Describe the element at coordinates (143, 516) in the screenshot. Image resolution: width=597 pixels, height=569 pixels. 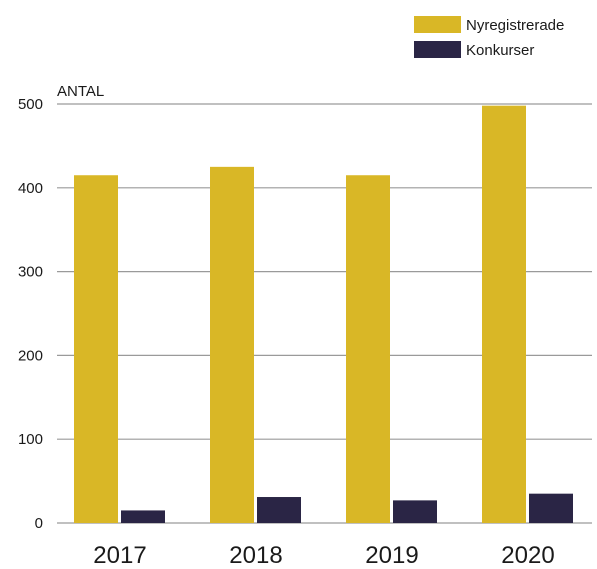
I see `bar-konkurser-2017` at that location.